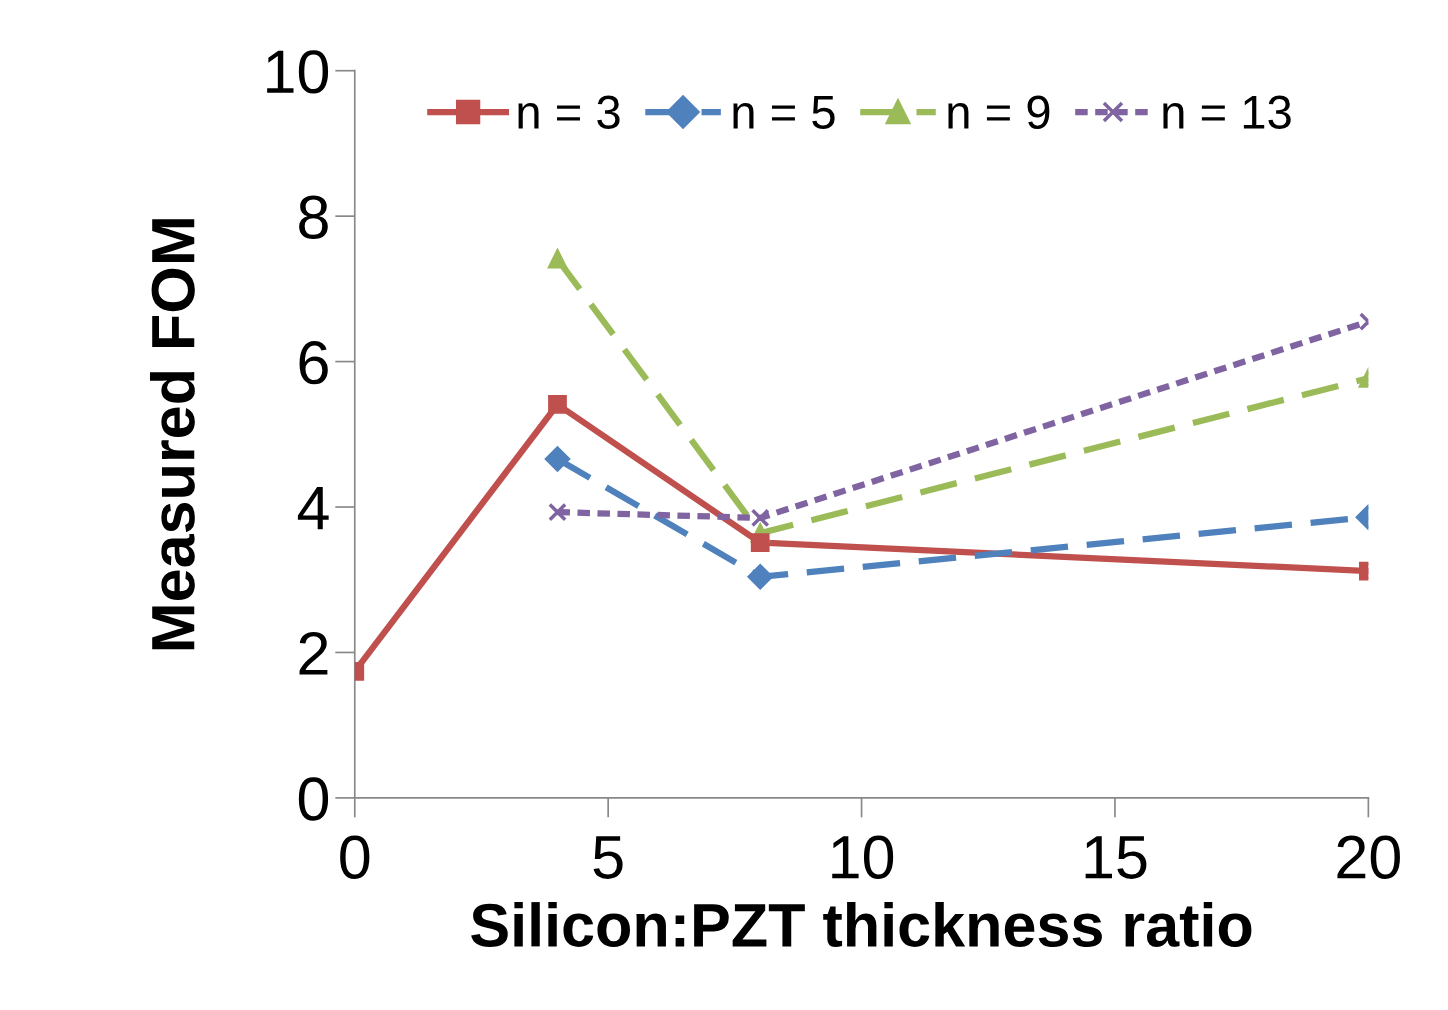 The width and height of the screenshot is (1448, 1010). I want to click on x-tick-label: 0, so click(355, 857).